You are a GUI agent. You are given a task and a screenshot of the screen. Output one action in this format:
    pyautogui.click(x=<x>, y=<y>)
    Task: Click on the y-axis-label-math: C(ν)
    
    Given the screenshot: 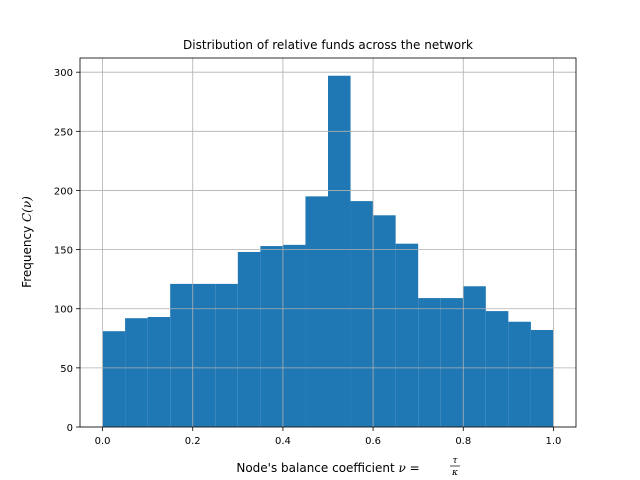 What is the action you would take?
    pyautogui.click(x=27, y=209)
    